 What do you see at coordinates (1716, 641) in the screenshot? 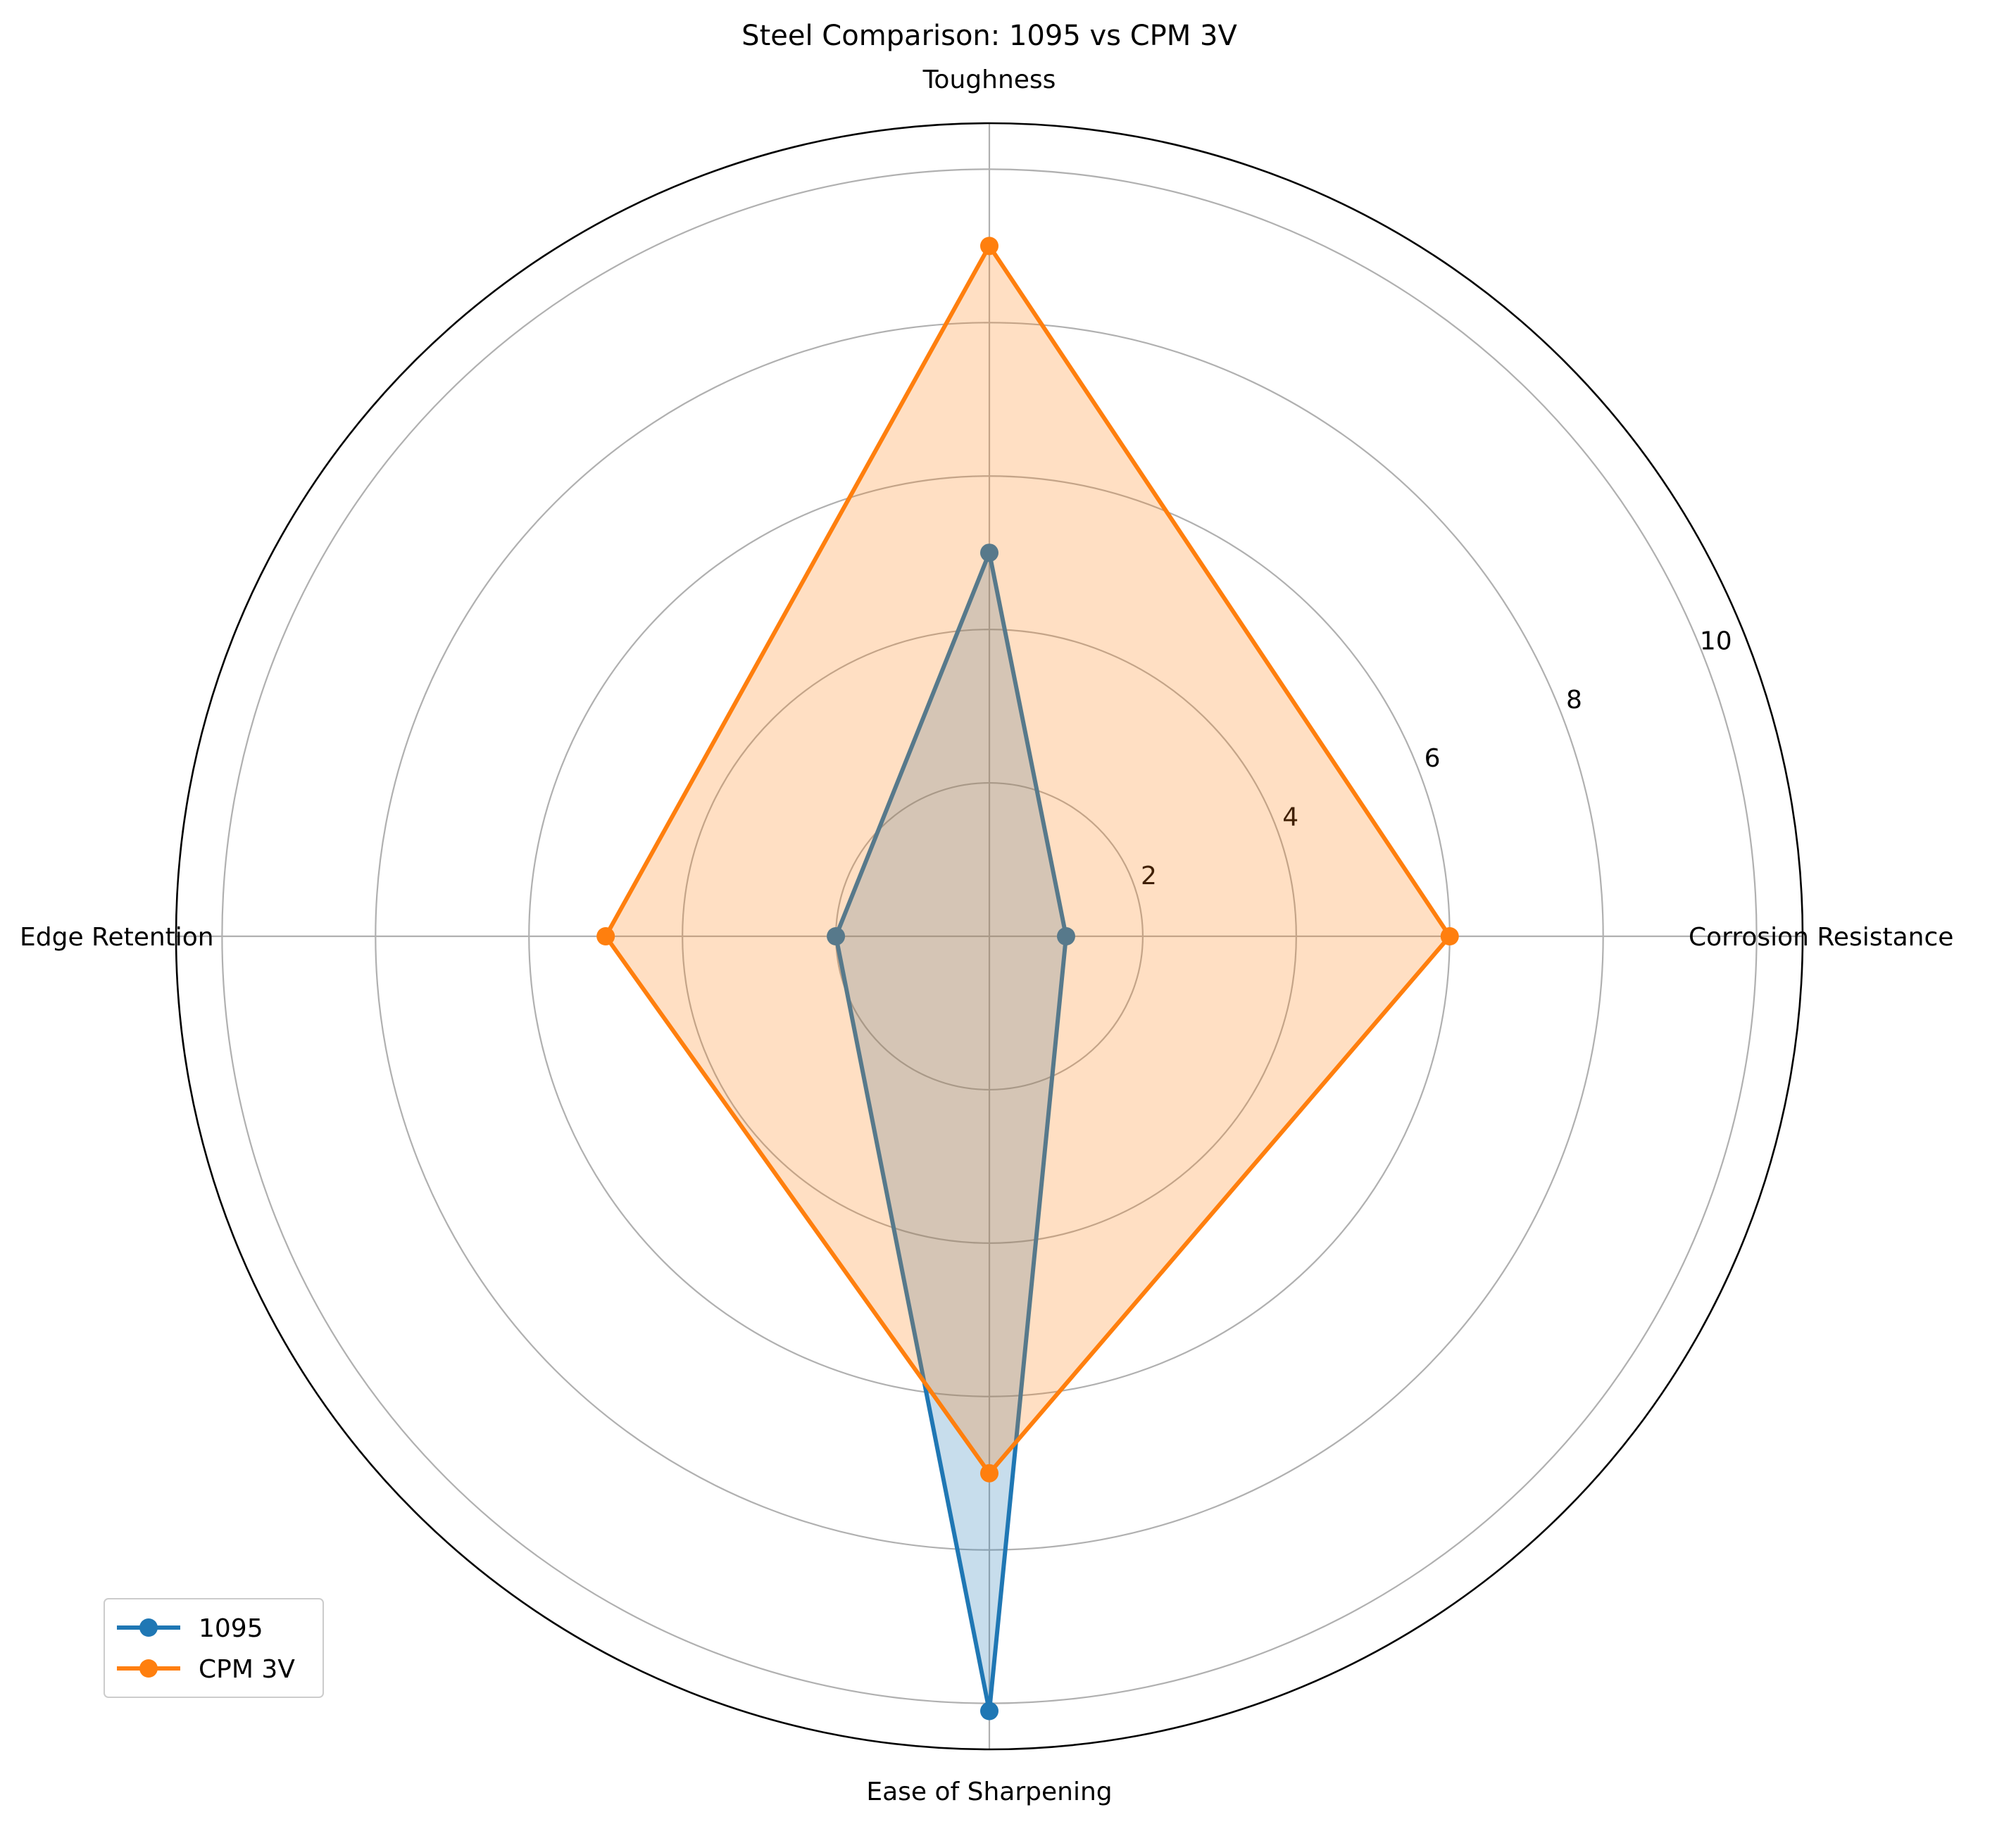
I see `radial-tick-label: 10` at bounding box center [1716, 641].